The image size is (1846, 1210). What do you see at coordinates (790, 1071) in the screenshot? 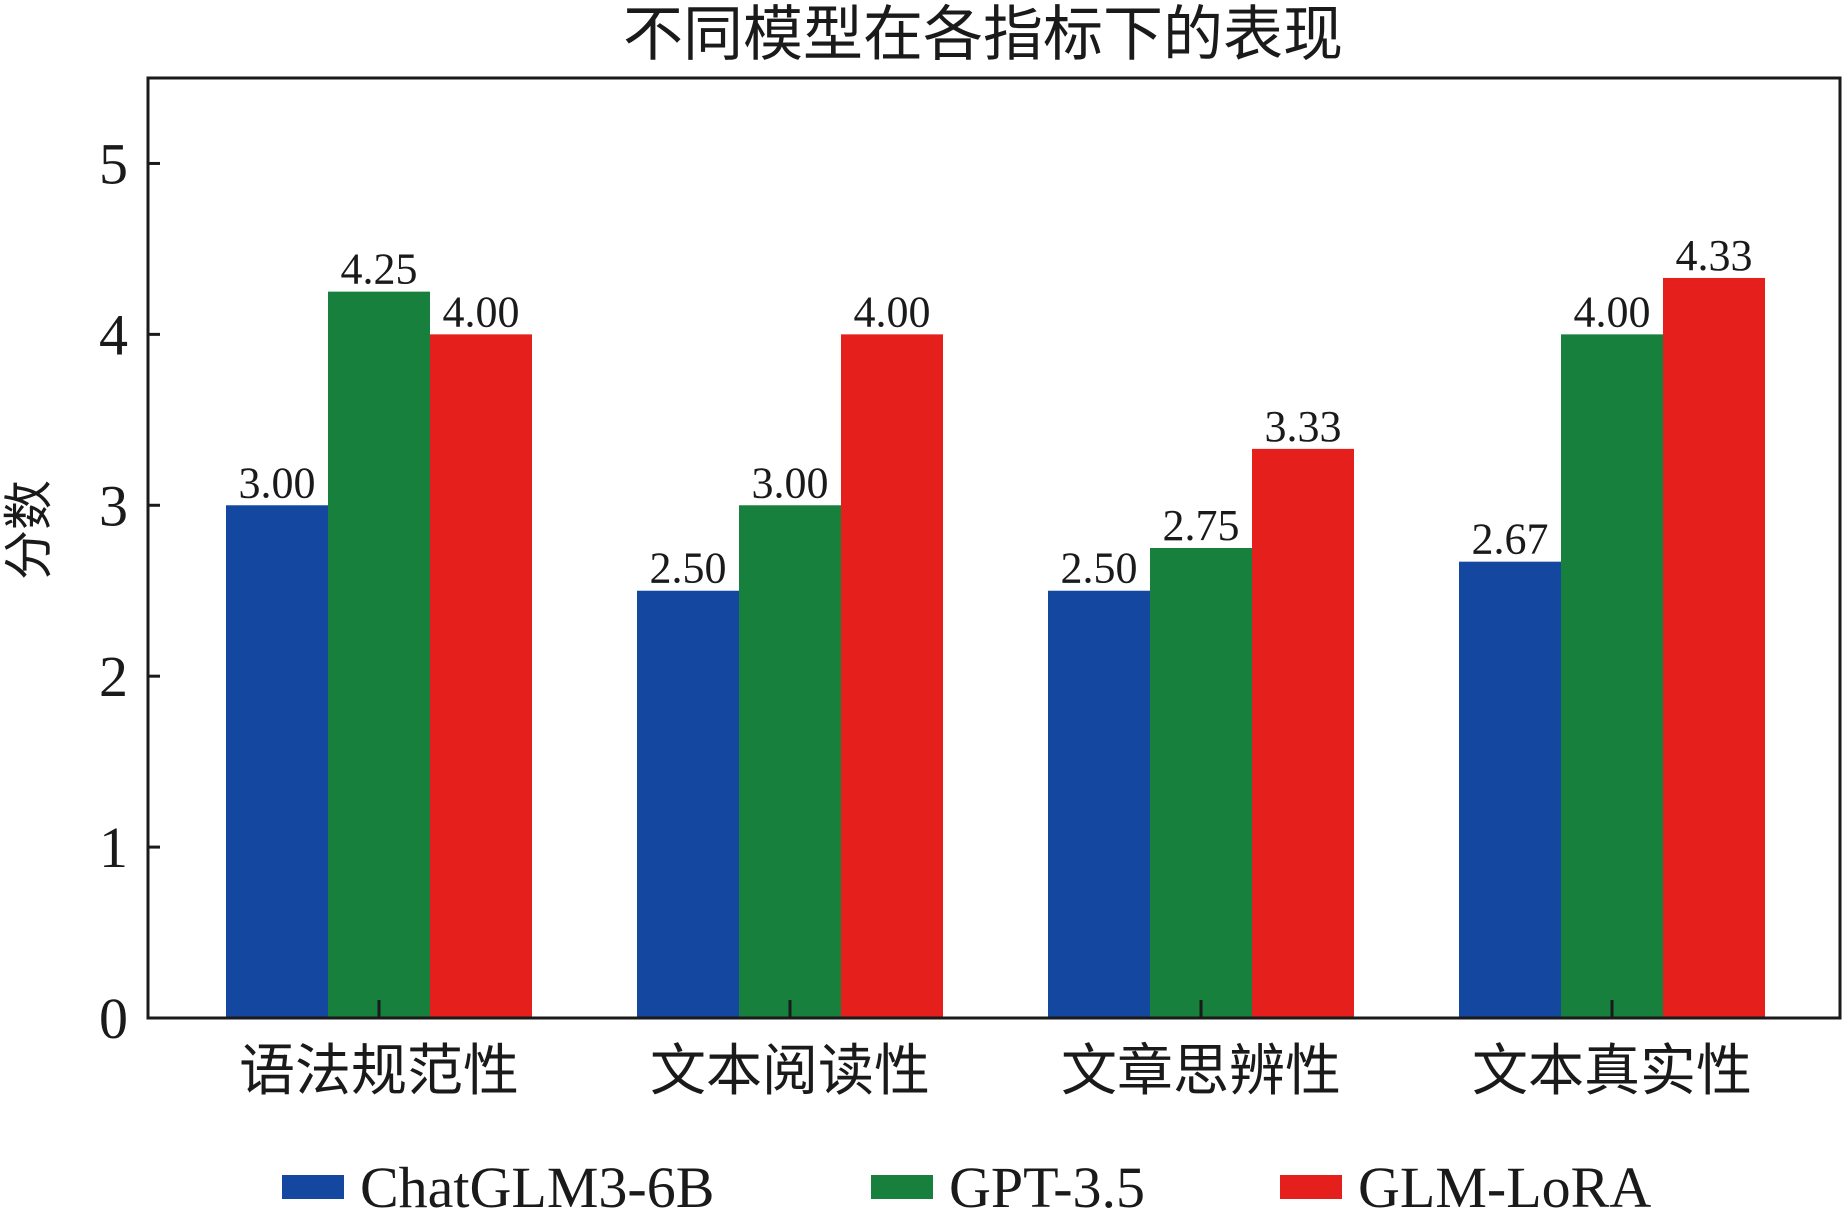
I see `category-label: 文本阅读性` at bounding box center [790, 1071].